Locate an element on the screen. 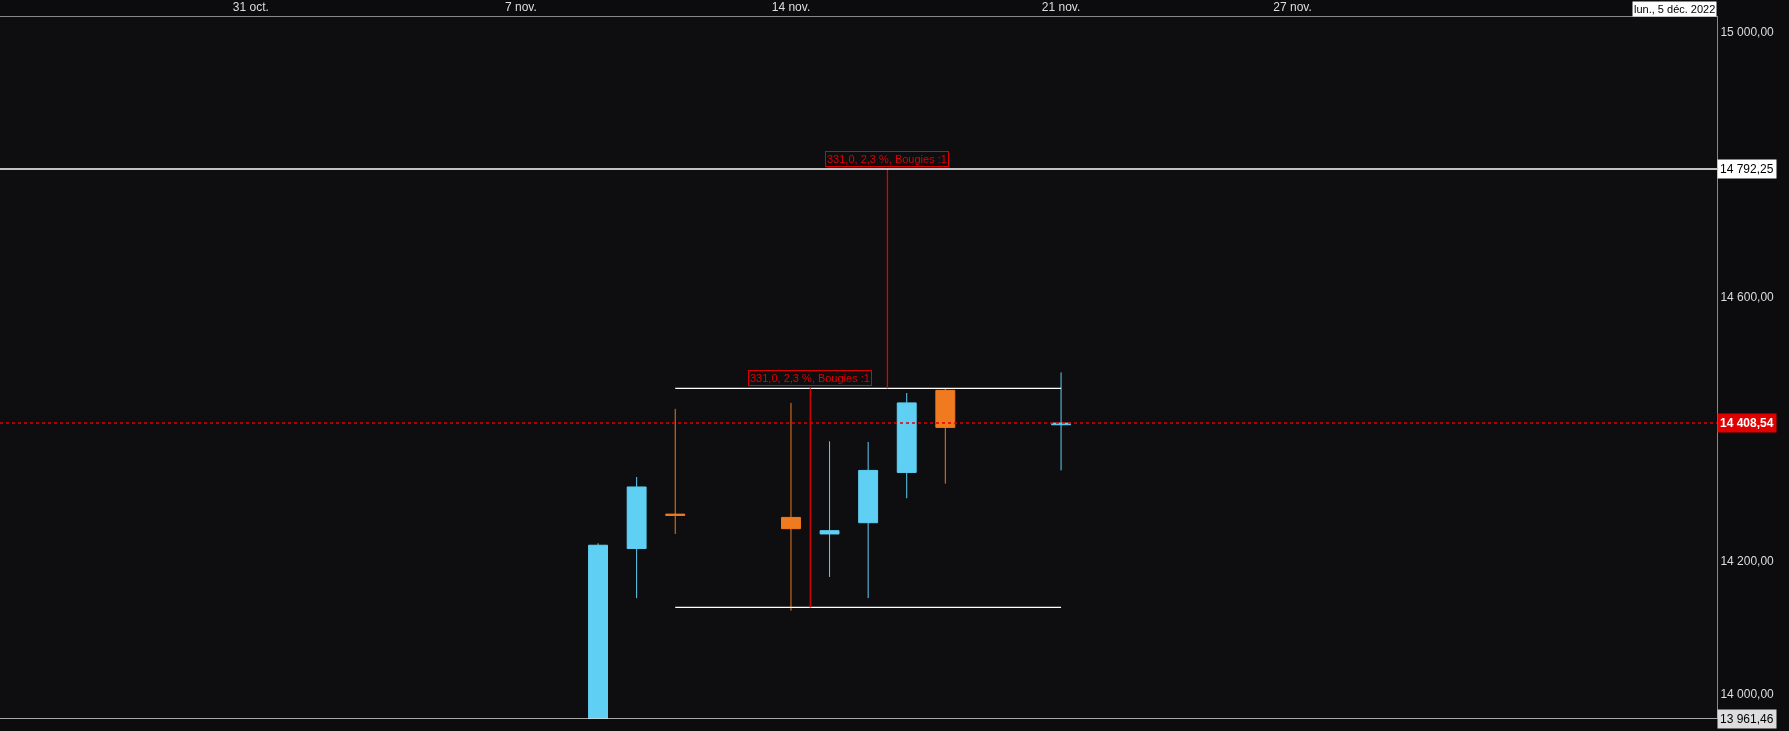  y-tick-label: 14 000,00 is located at coordinates (1747, 693).